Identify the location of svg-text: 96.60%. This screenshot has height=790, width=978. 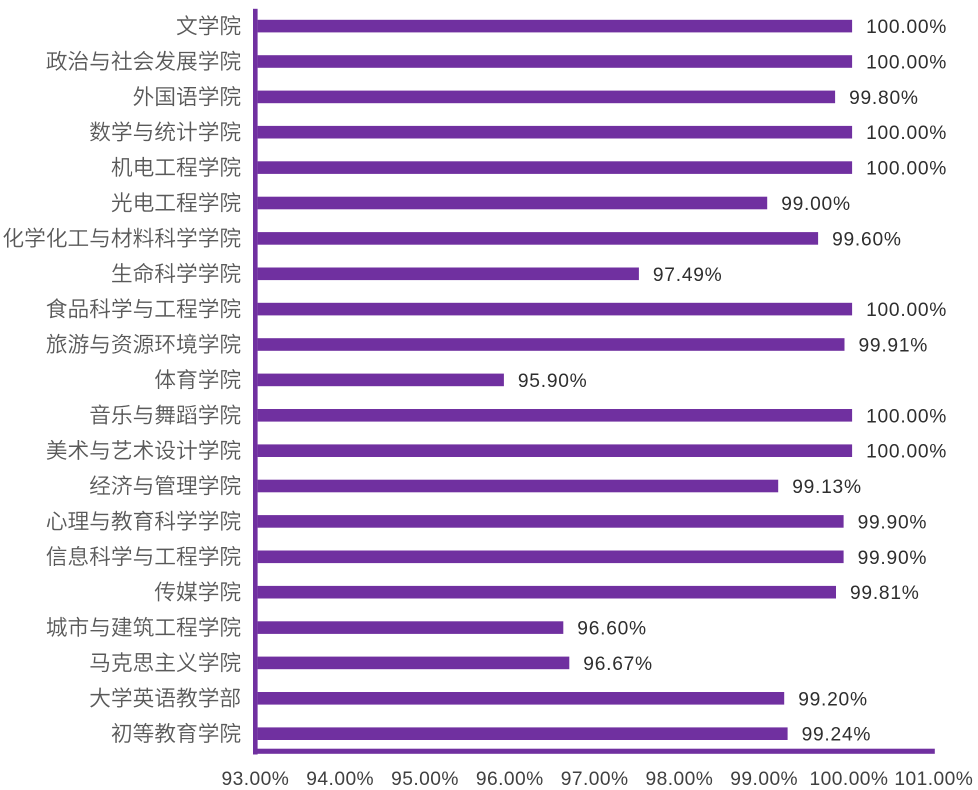
(612, 629).